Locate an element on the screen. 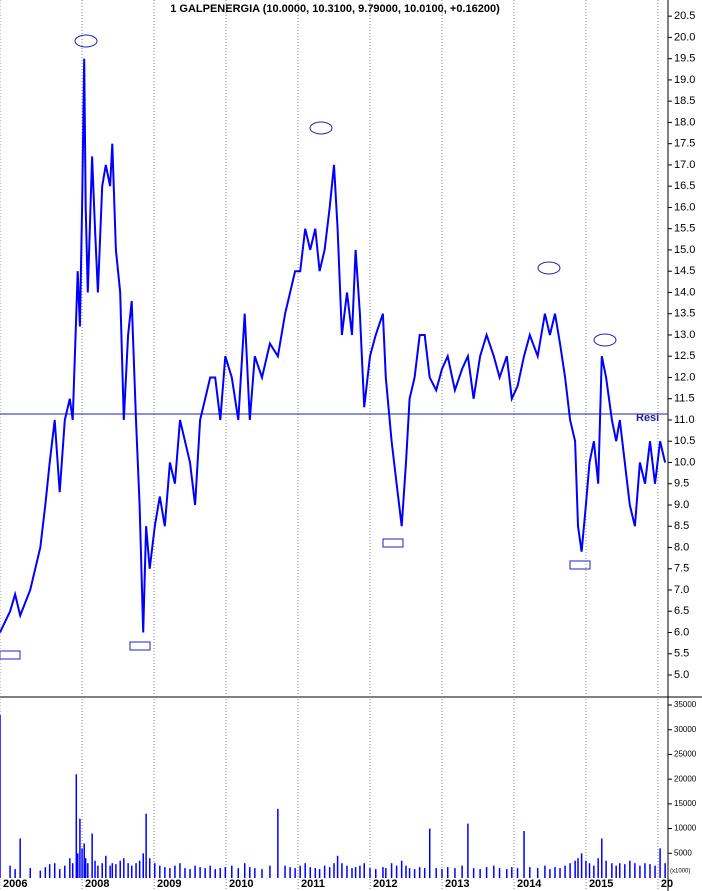  y-tick-label: 8.5 is located at coordinates (681, 526).